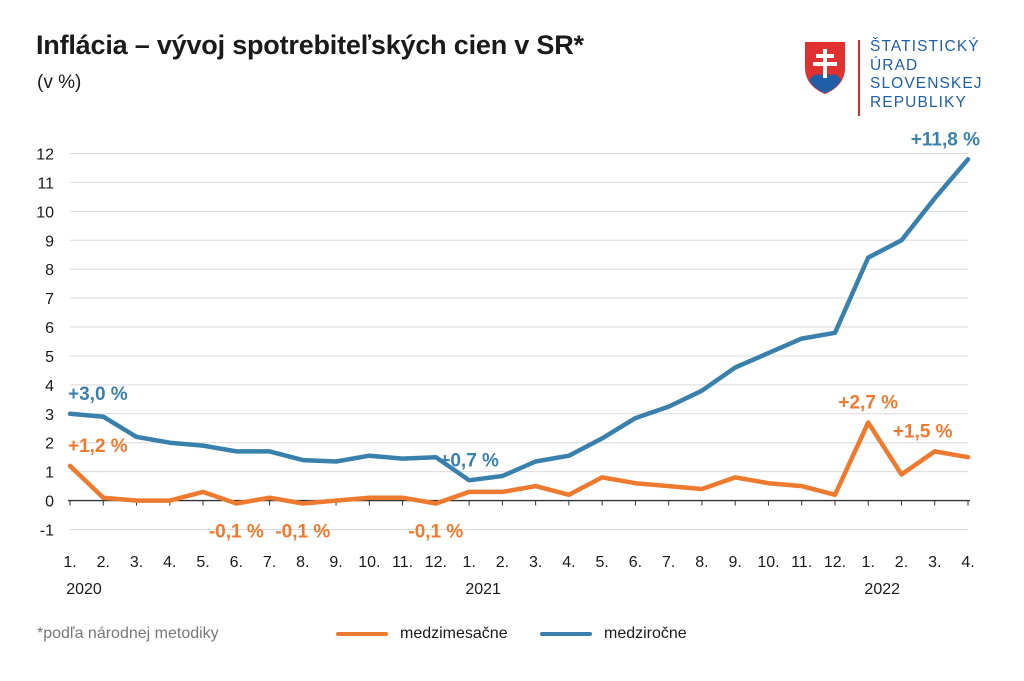 Image resolution: width=1024 pixels, height=681 pixels. What do you see at coordinates (98, 394) in the screenshot?
I see `data-label: +3,0 %` at bounding box center [98, 394].